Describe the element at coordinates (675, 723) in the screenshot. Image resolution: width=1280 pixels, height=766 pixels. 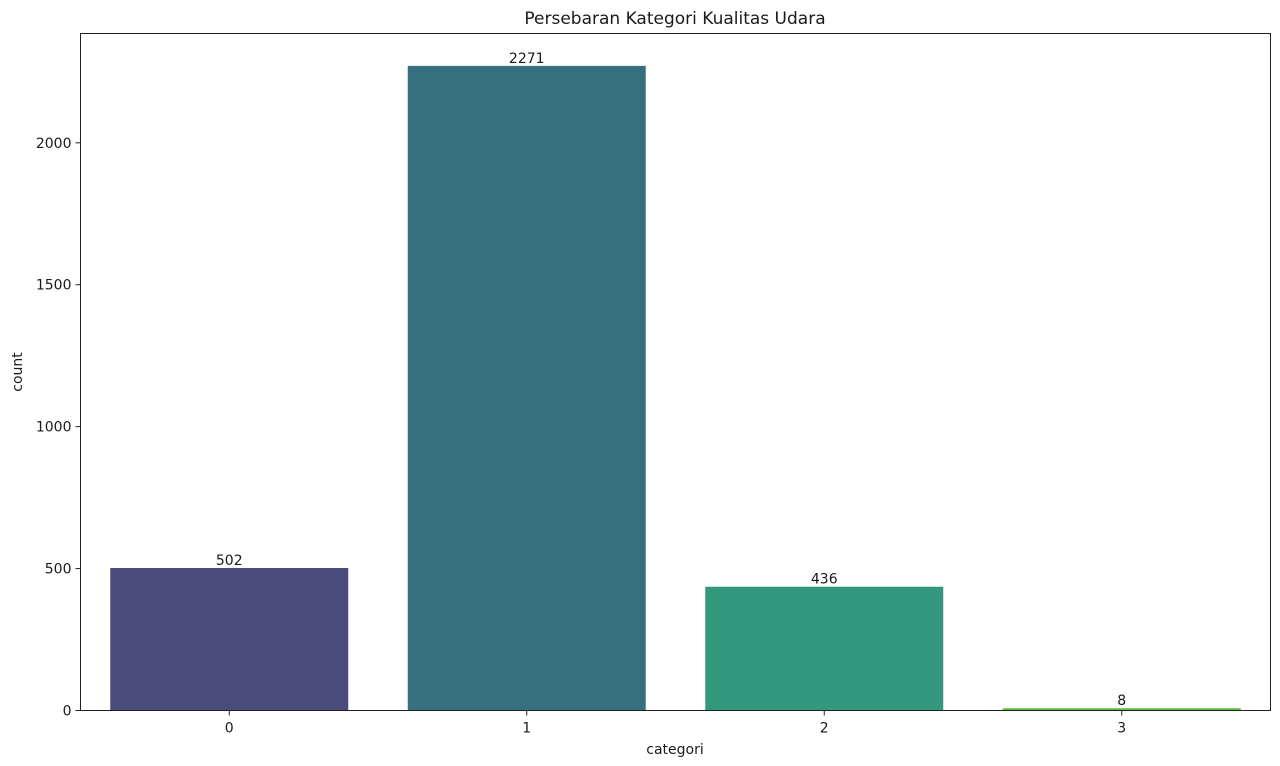
I see `x-axis: 0 1 2 3` at that location.